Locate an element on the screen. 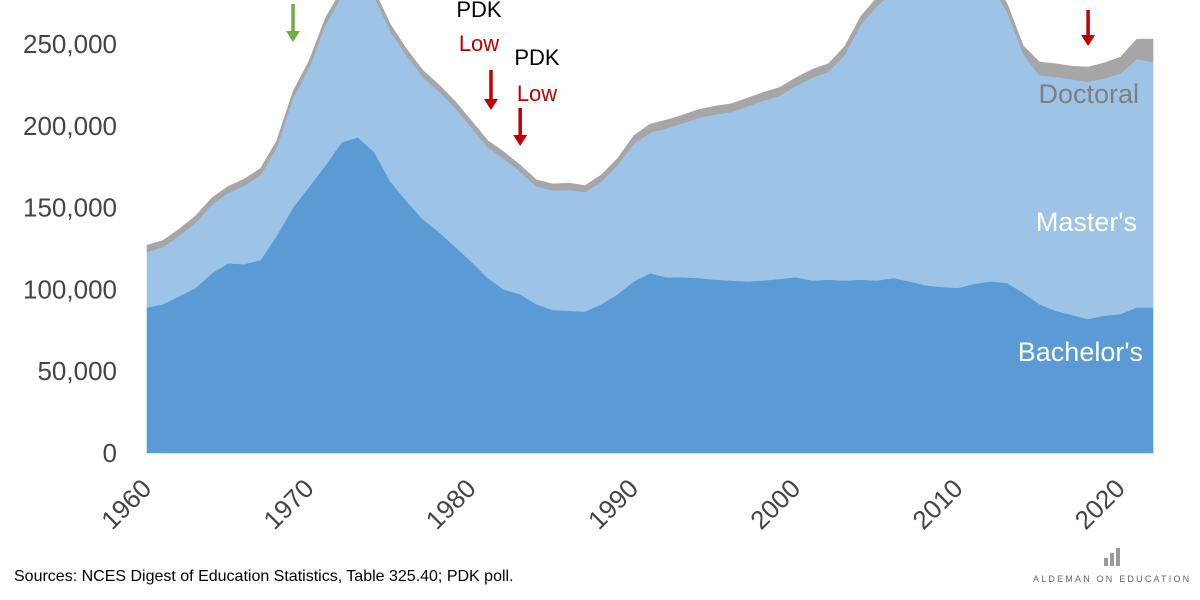 The width and height of the screenshot is (1200, 600). y-tick-label: 50,000 is located at coordinates (77, 371).